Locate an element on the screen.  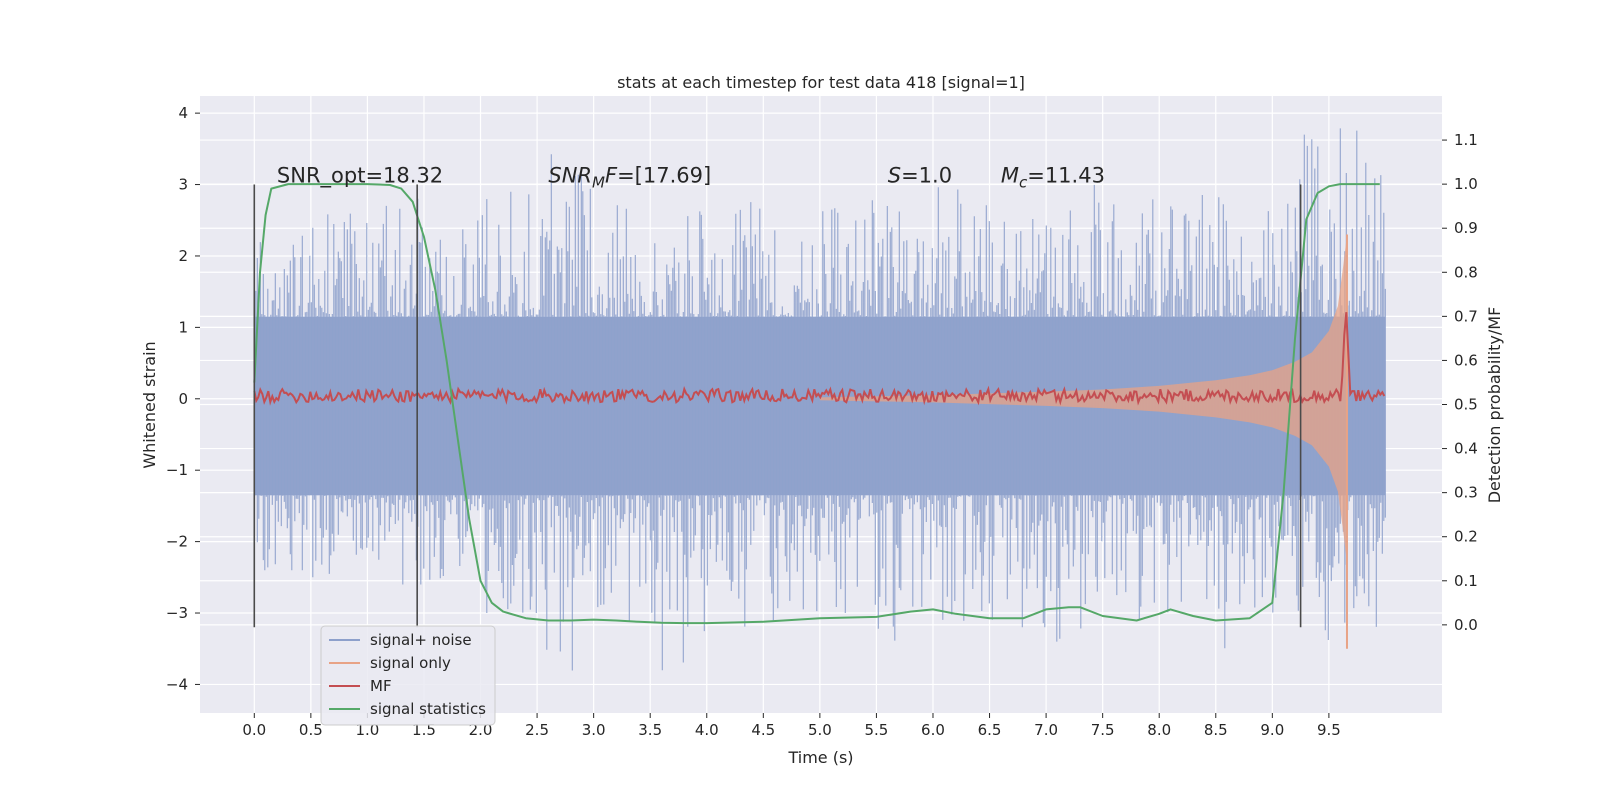
x-tick-label: 4.5 is located at coordinates (763, 730).